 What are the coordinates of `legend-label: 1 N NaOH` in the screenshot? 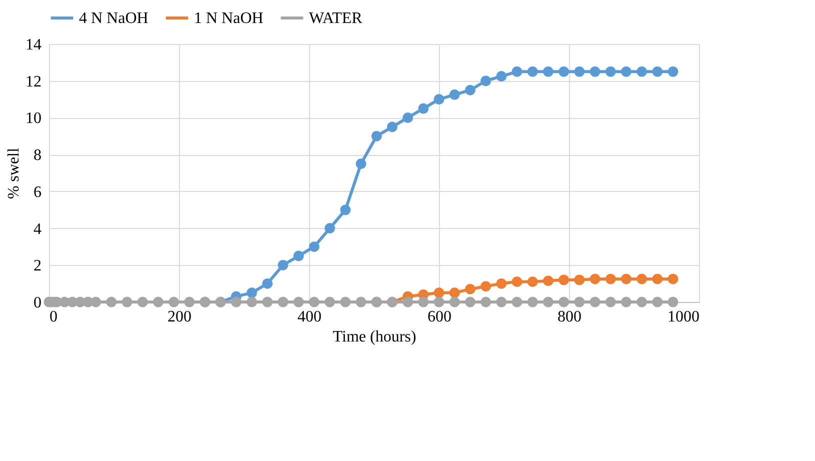 It's located at (229, 18).